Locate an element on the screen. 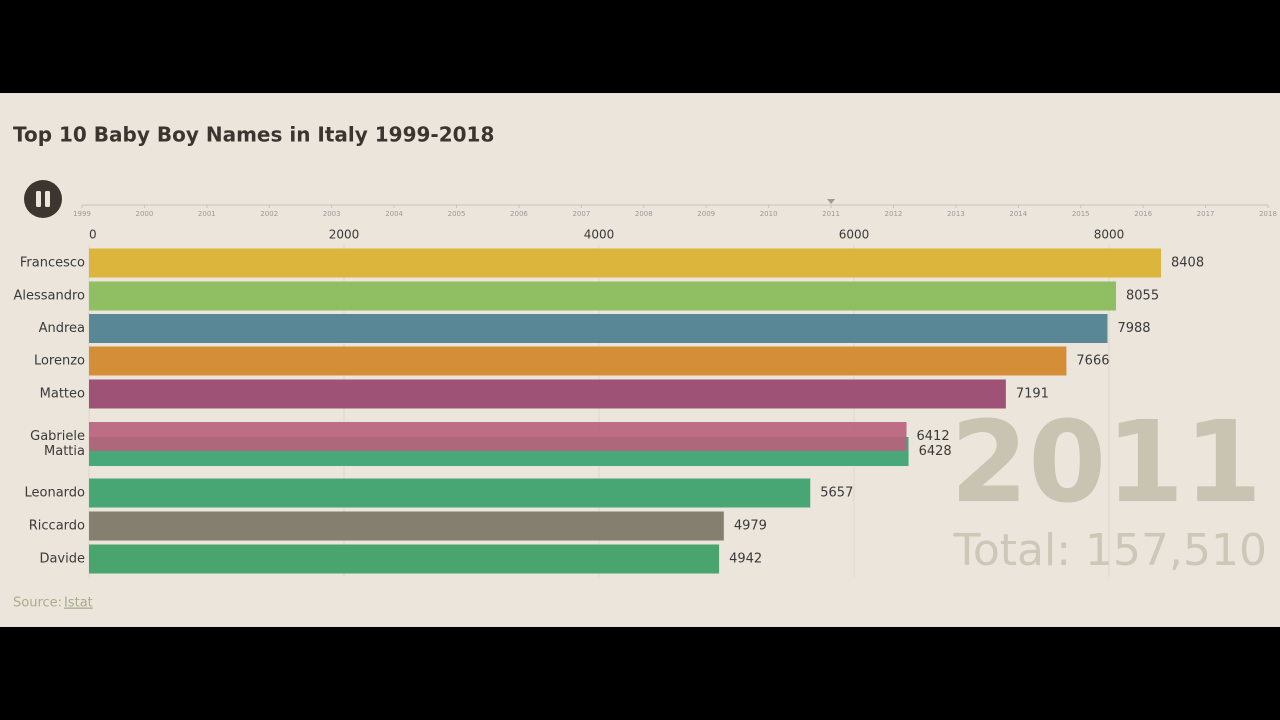 Image resolution: width=1280 pixels, height=720 pixels. category-label: Alessandro is located at coordinates (49, 296).